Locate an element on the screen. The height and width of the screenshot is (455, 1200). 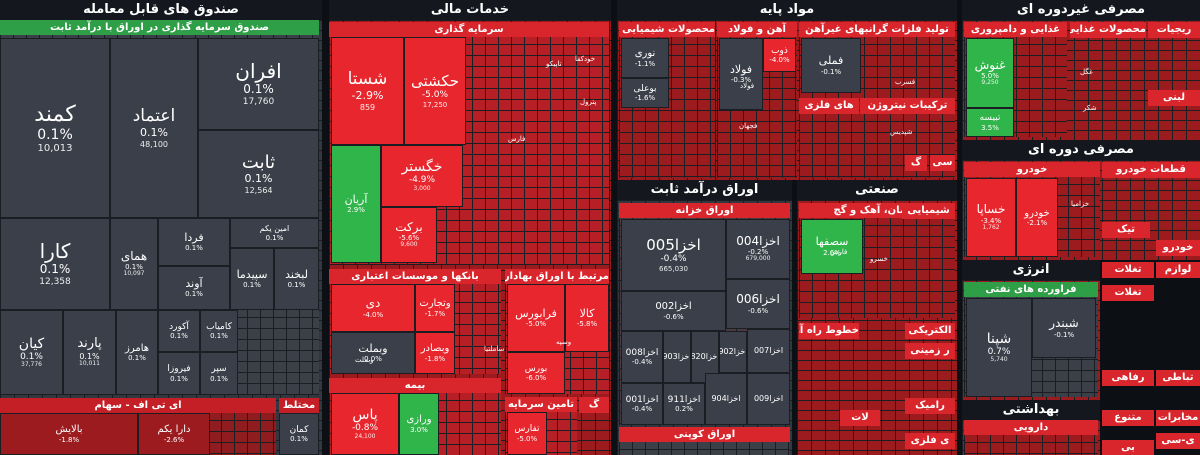
small-stock-label: خودکفا is located at coordinates (585, 59).